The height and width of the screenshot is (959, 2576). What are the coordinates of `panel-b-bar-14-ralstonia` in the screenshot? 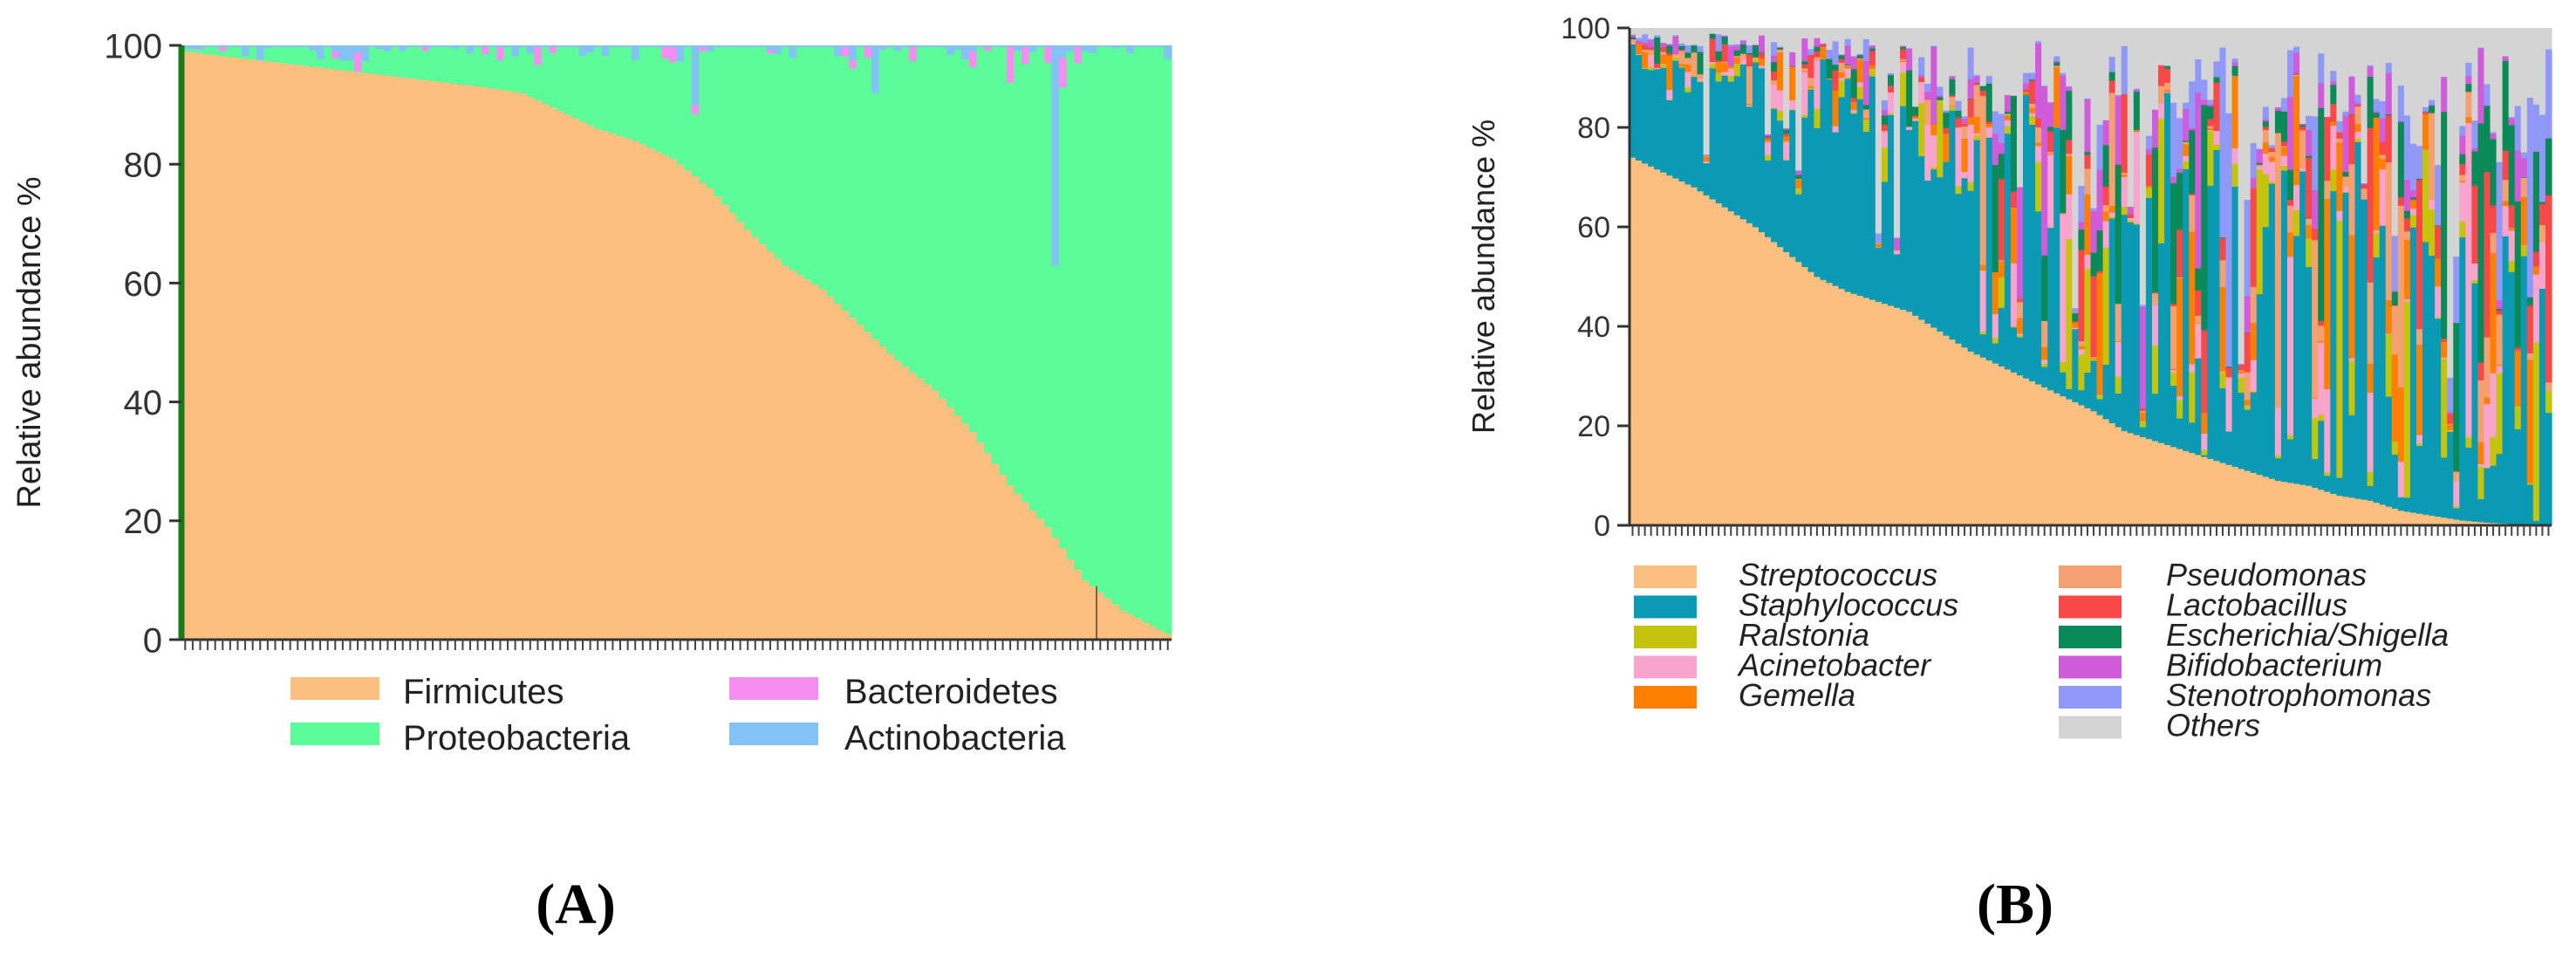 It's located at (1719, 77).